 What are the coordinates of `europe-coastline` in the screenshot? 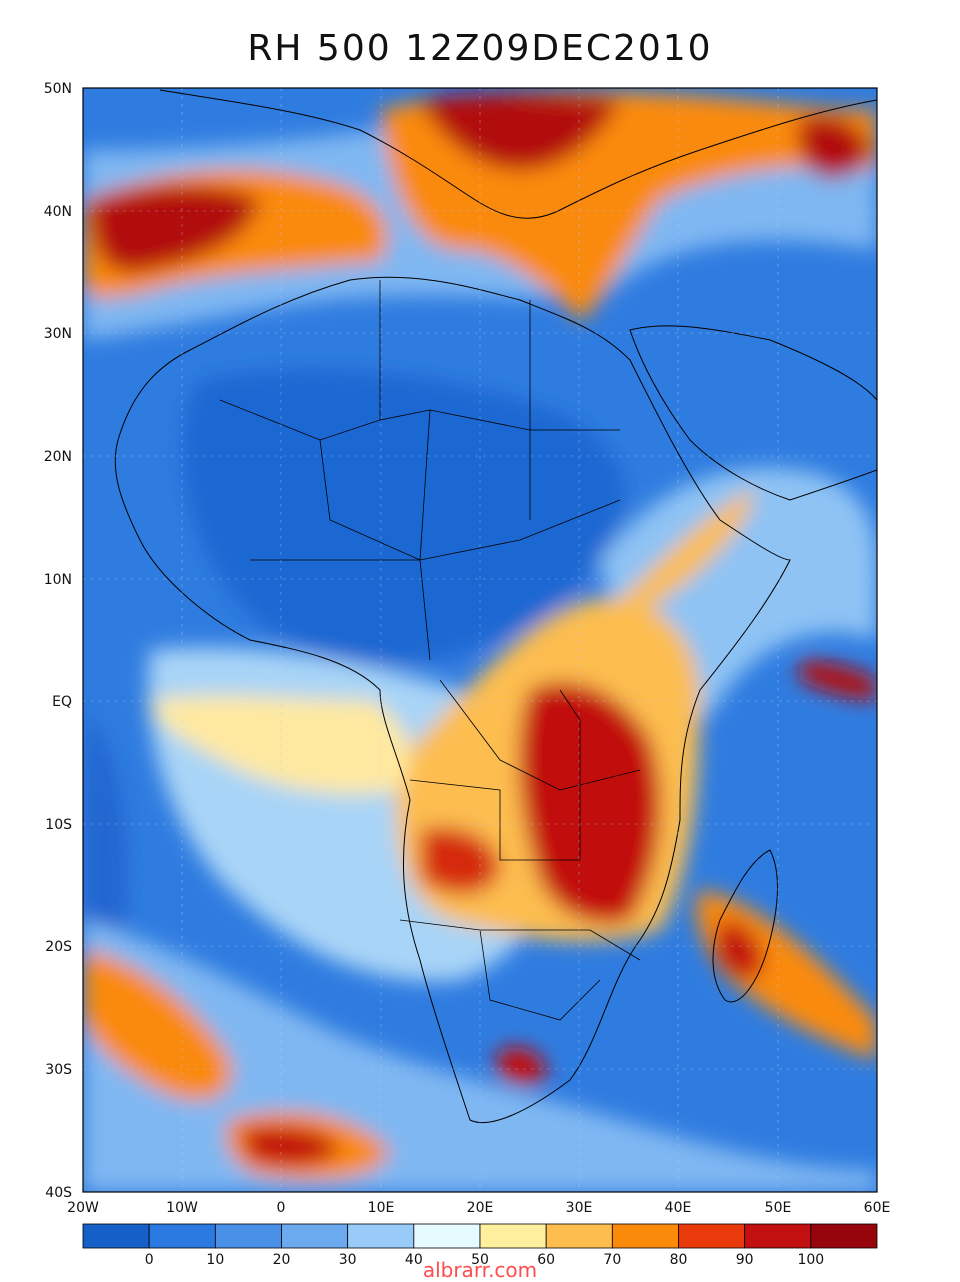 It's located at (518, 154).